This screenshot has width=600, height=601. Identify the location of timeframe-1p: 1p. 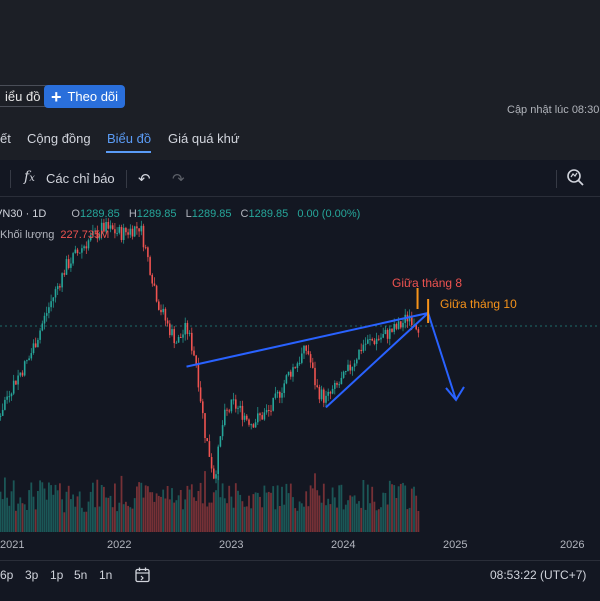
(57, 575).